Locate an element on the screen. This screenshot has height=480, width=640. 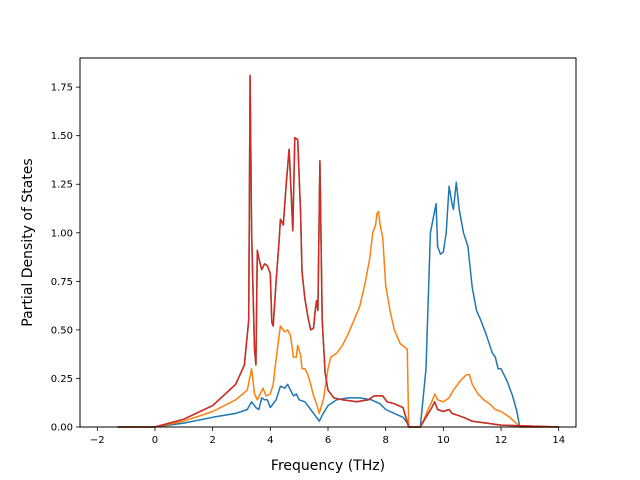
x-axis-ticks: −2 0 2 4 6 8 10 12 14 is located at coordinates (327, 436).